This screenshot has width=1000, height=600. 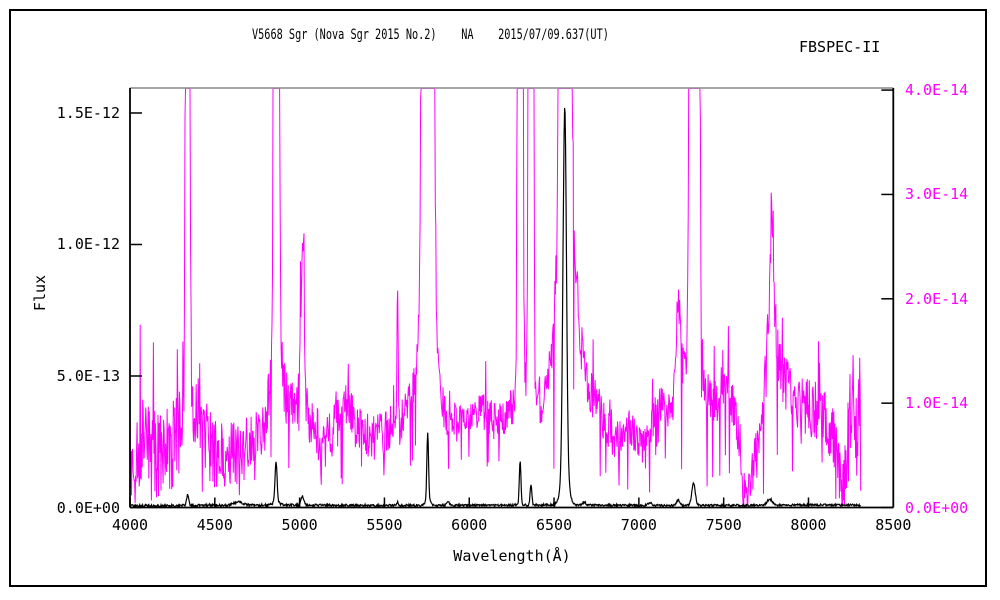 I want to click on right-y-tick-label: 0.0E+00, so click(x=937, y=507).